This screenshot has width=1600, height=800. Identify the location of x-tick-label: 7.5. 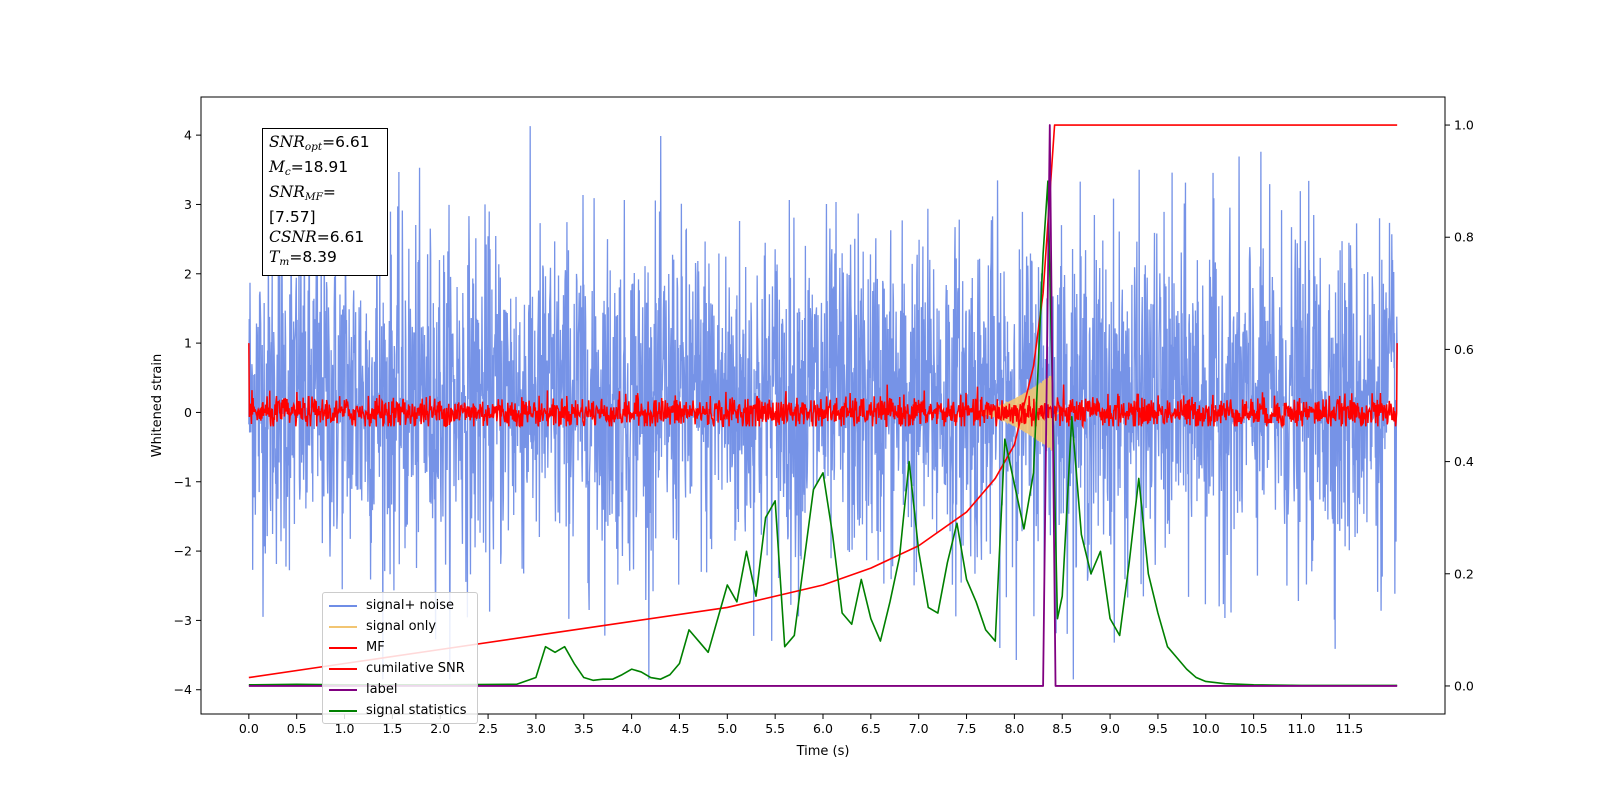
(967, 728).